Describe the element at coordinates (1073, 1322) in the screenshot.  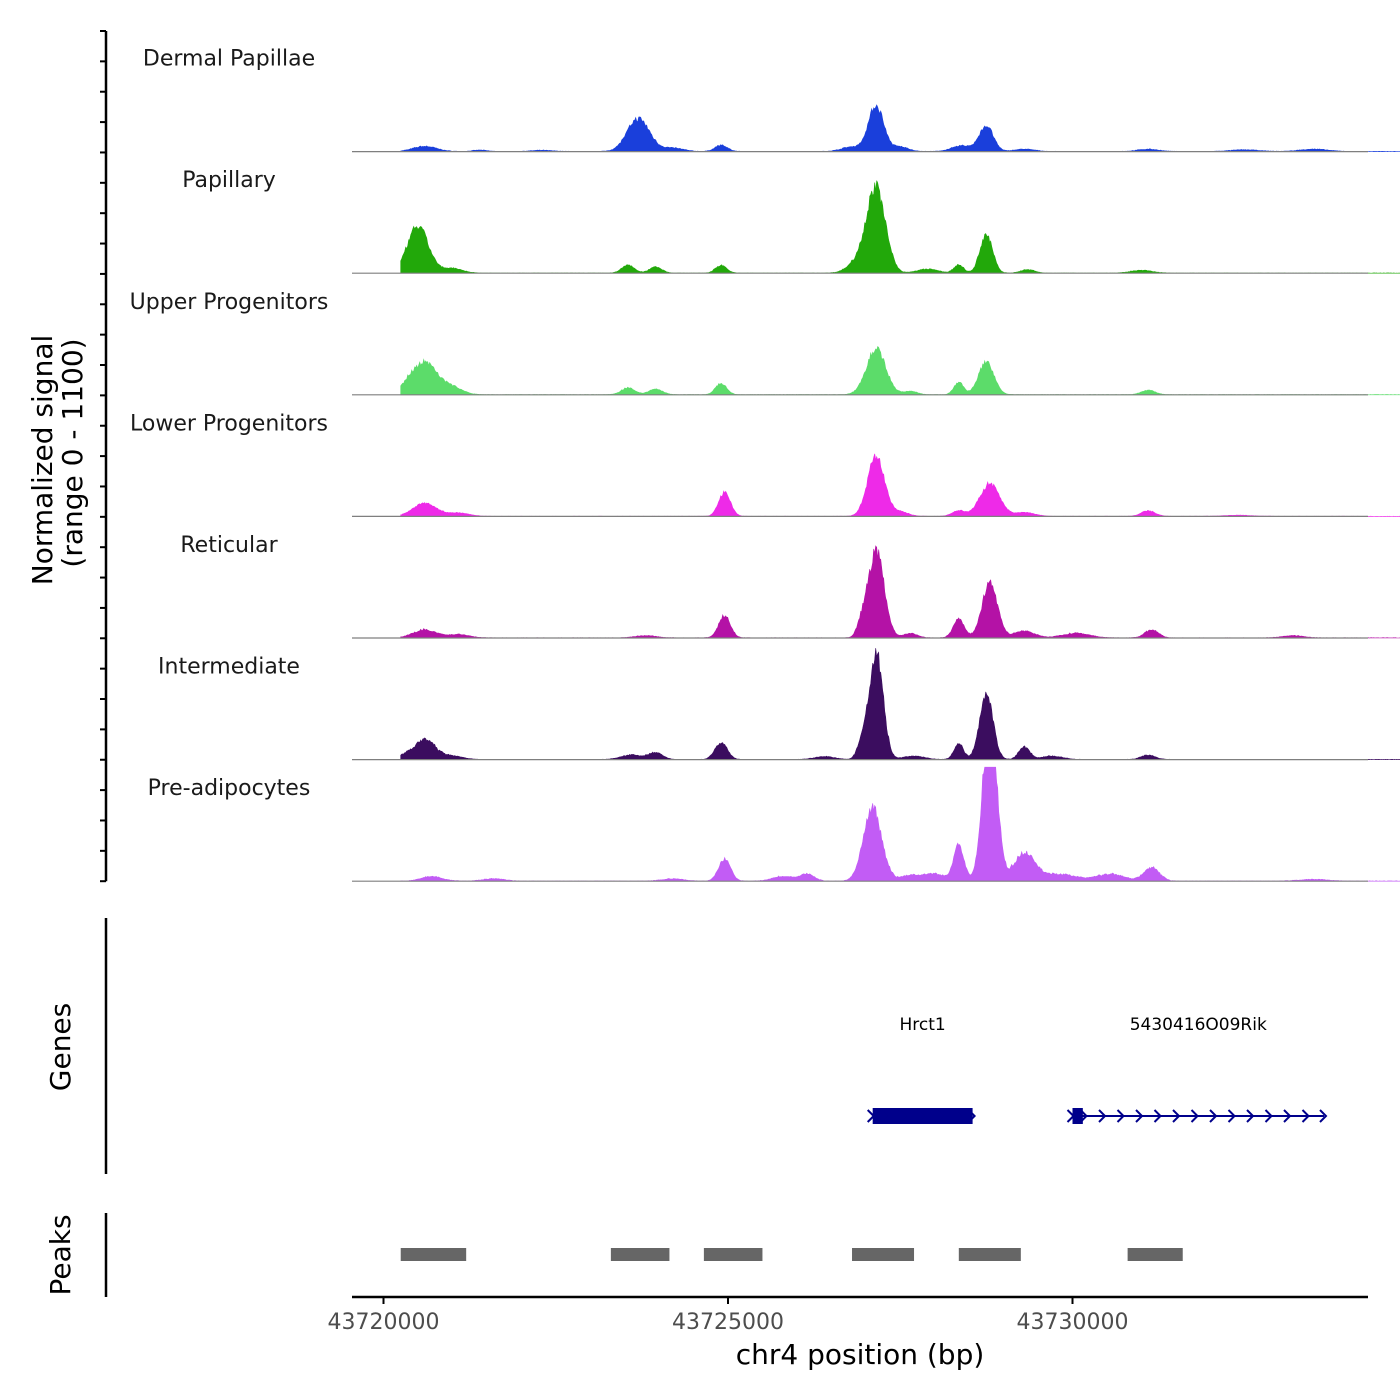
I see `x-tick-label: 43730000` at that location.